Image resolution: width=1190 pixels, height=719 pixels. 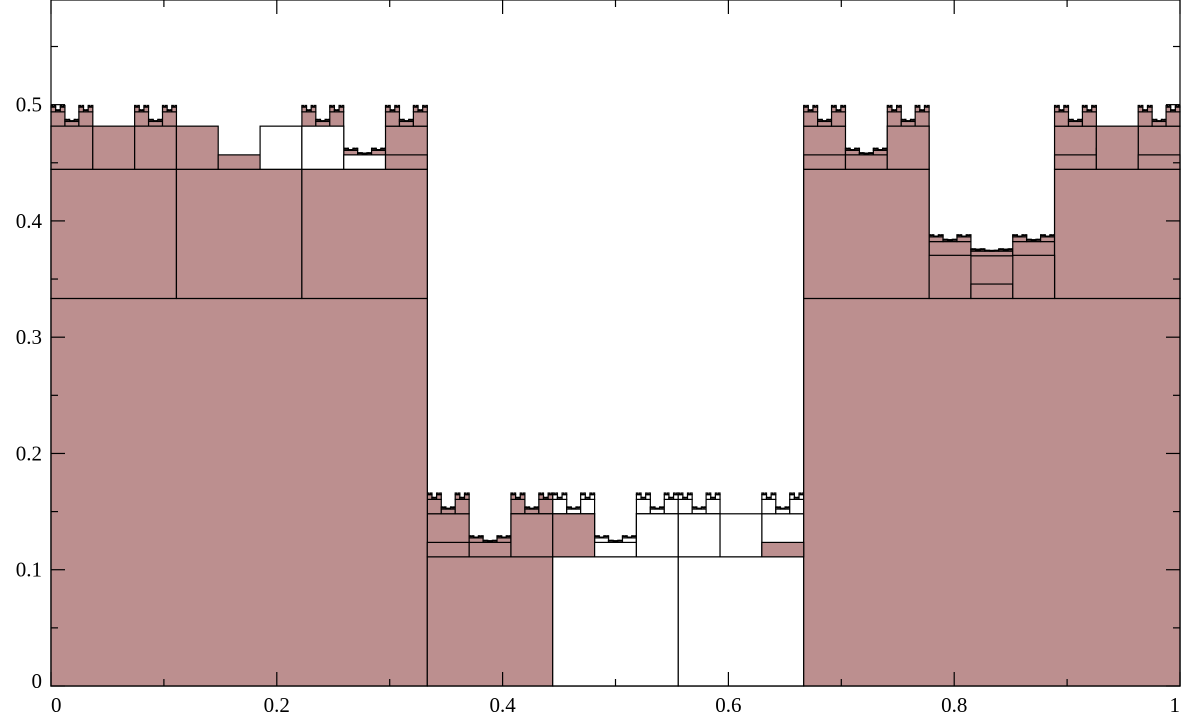 What do you see at coordinates (37, 681) in the screenshot?
I see `y-tick-label: 0` at bounding box center [37, 681].